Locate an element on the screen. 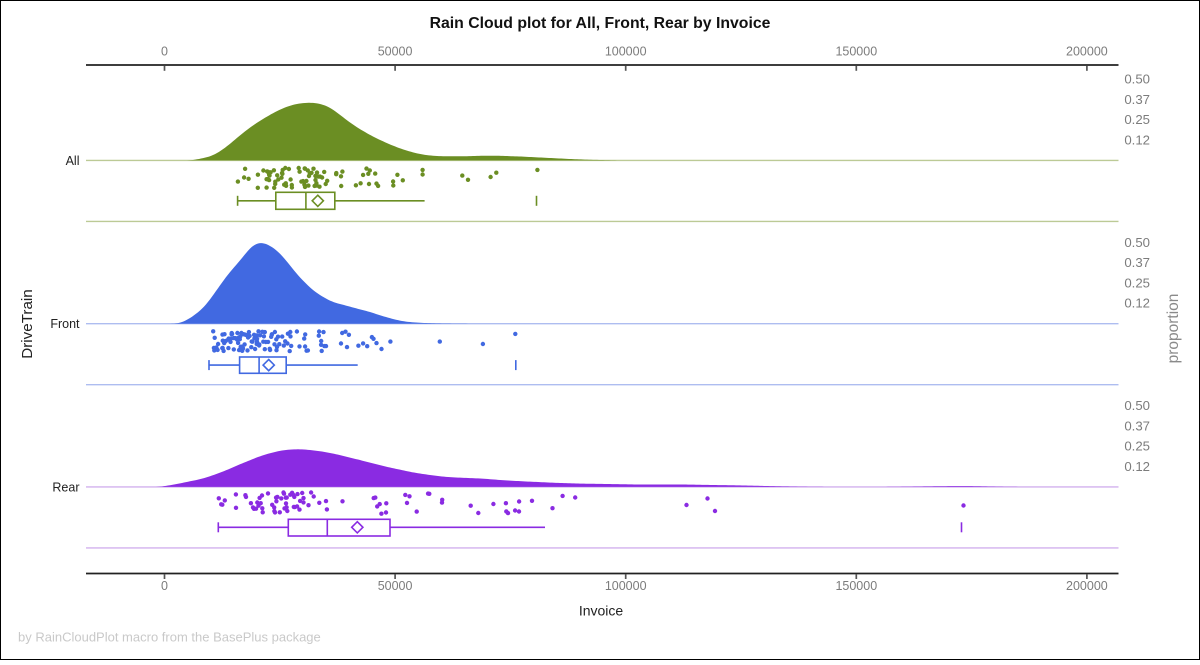  svg-text: Rear is located at coordinates (65, 487).